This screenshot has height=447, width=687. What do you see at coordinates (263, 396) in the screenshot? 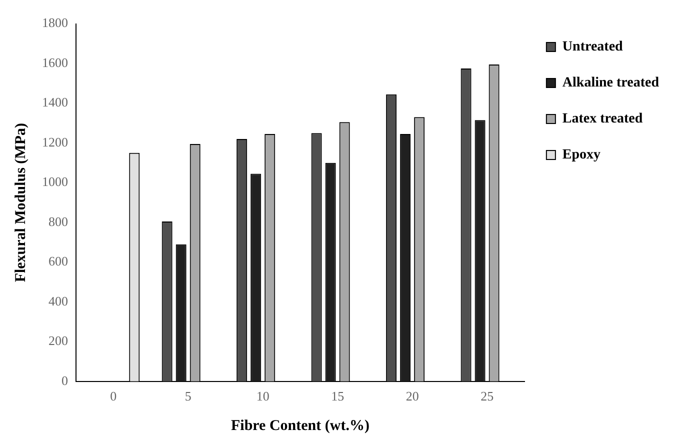
I see `x-tick-label: 10` at bounding box center [263, 396].